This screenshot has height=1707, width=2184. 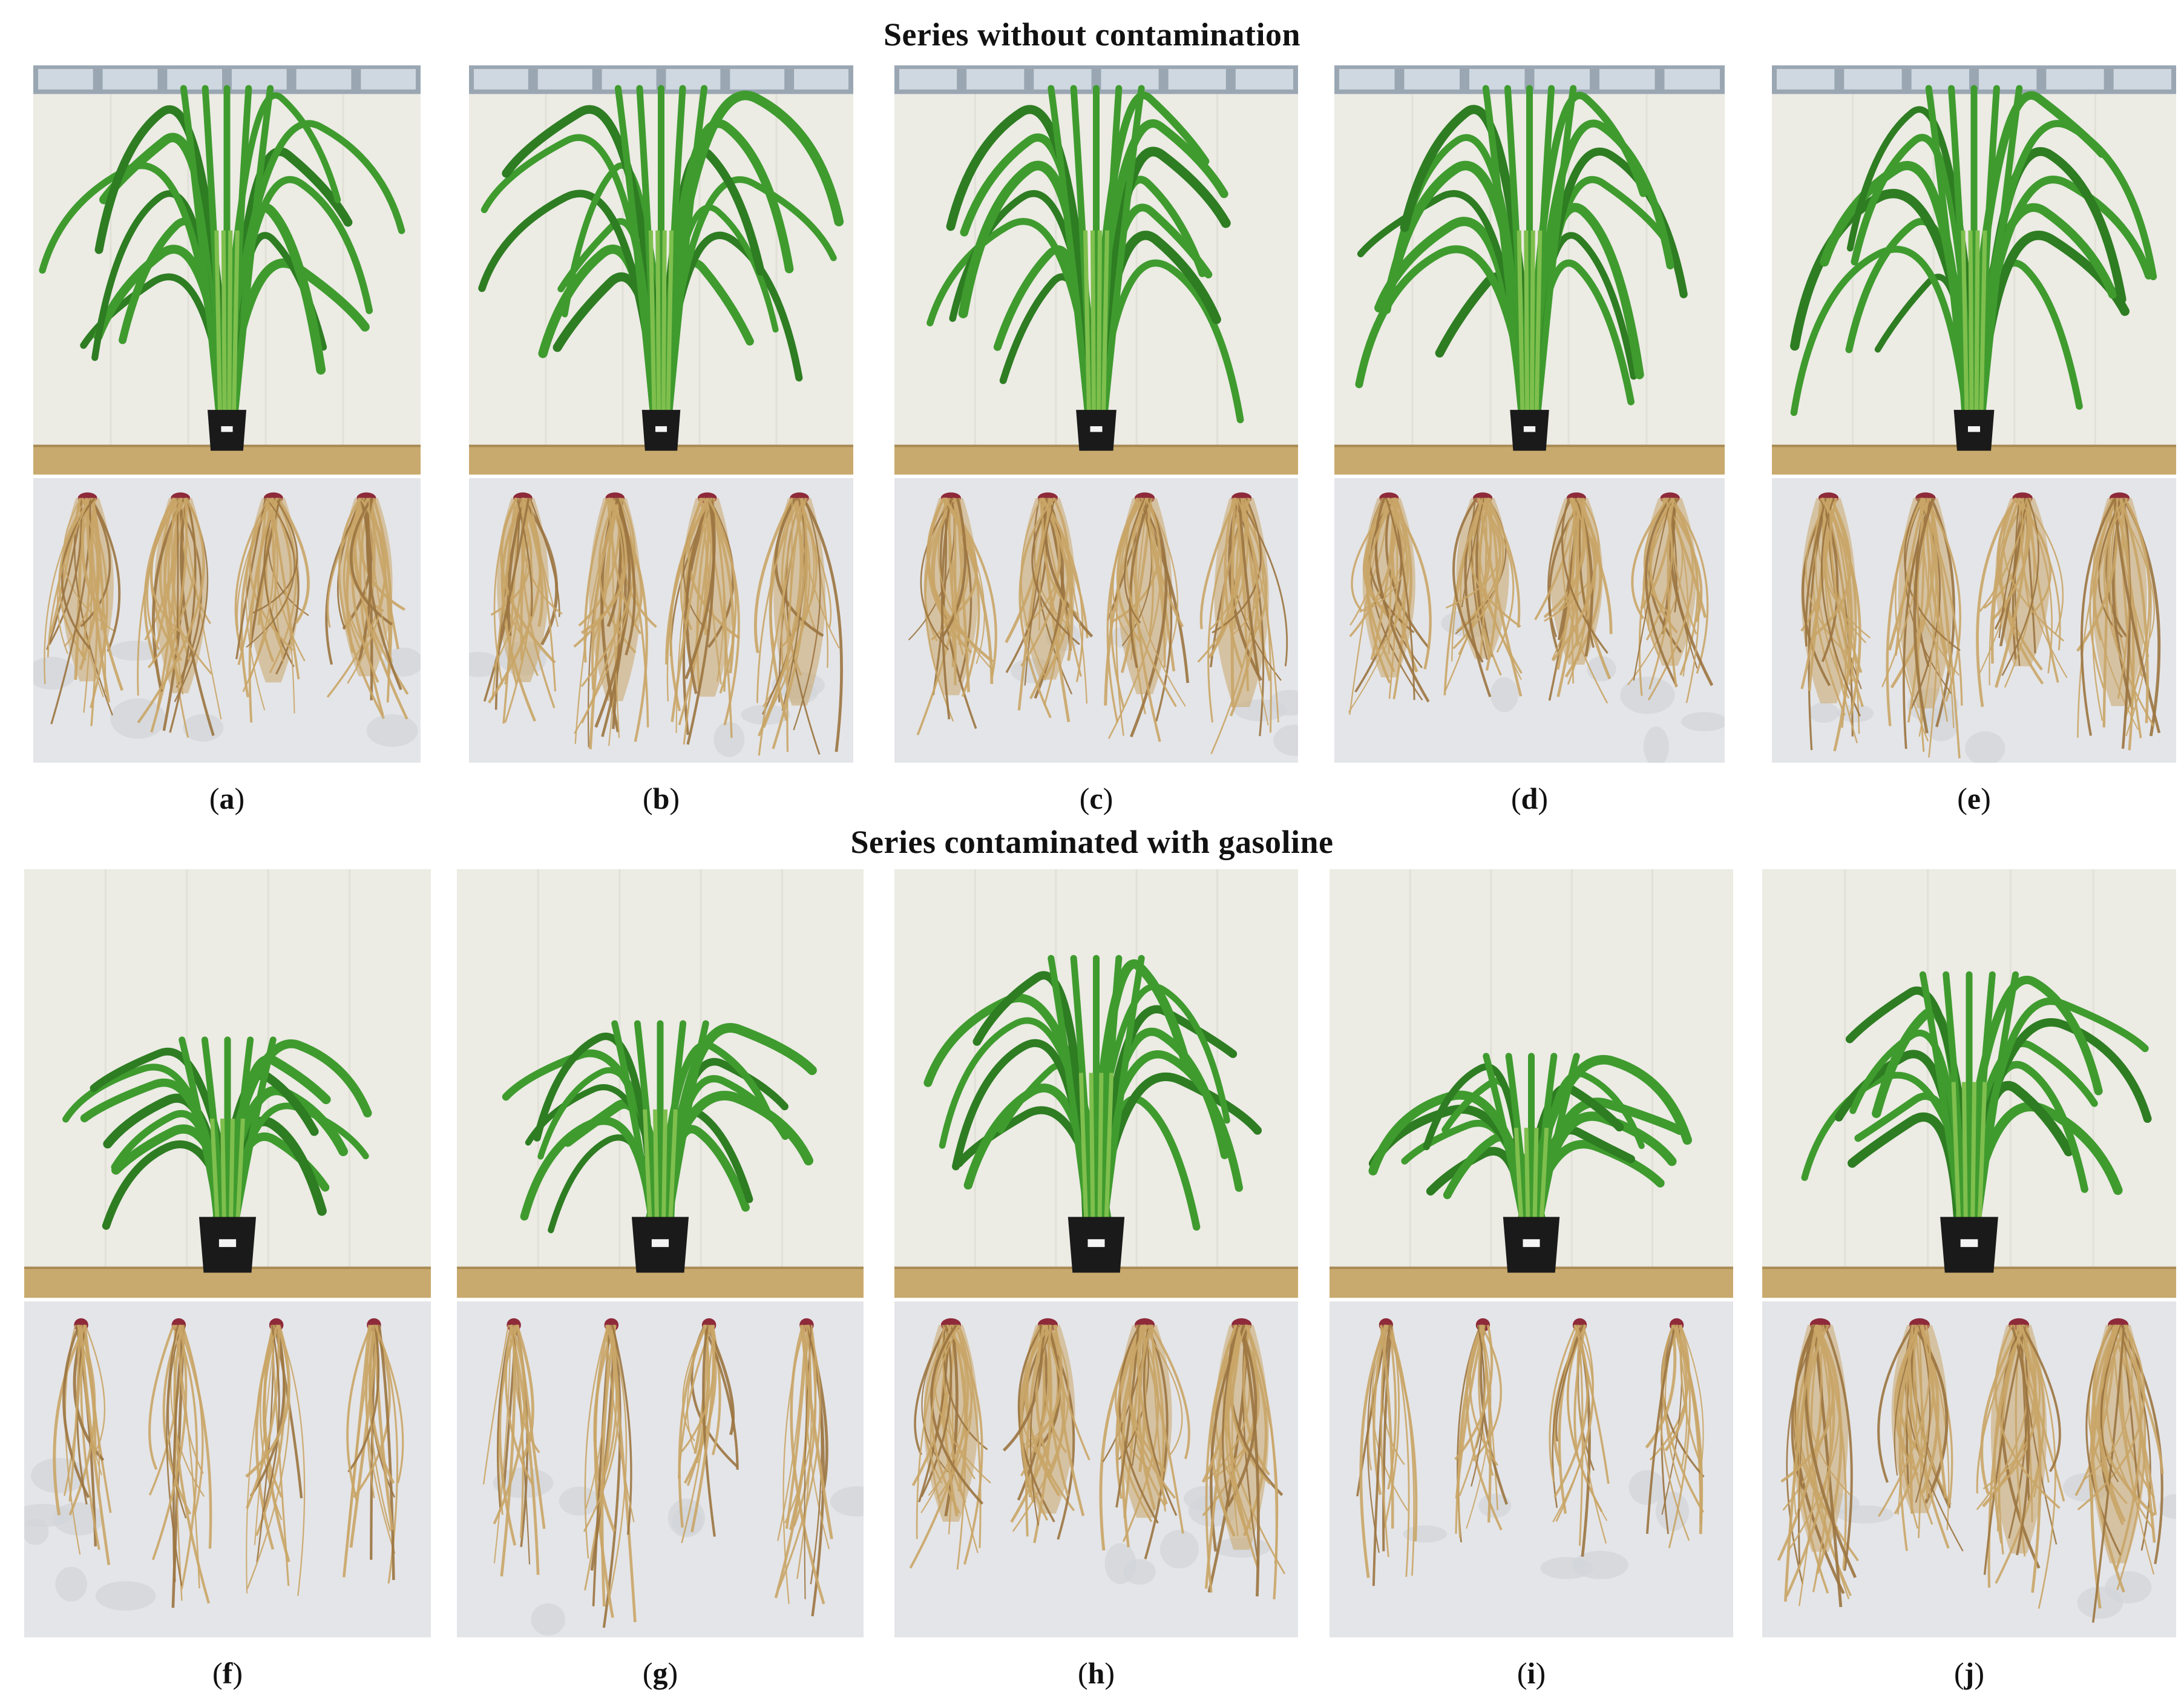 I want to click on plant-photo-i, so click(x=1531, y=1083).